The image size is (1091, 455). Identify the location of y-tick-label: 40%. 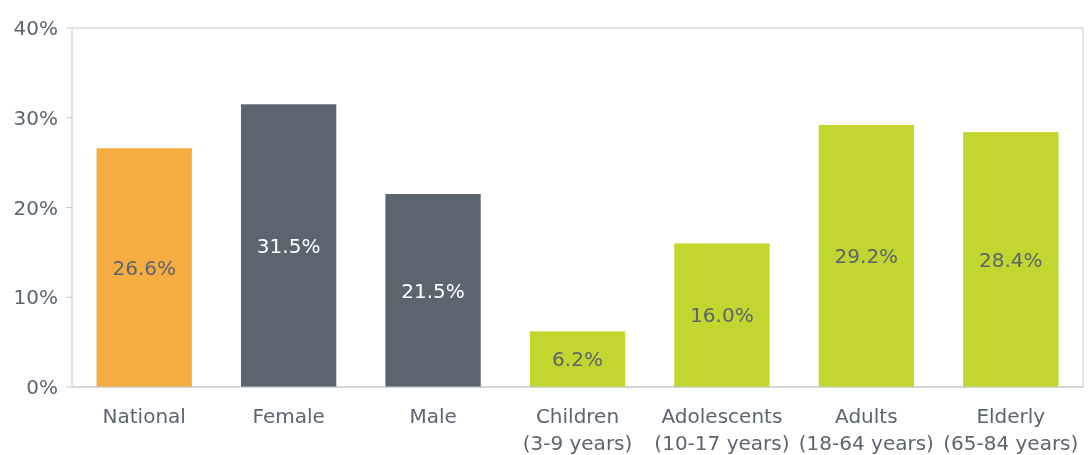
(35, 28).